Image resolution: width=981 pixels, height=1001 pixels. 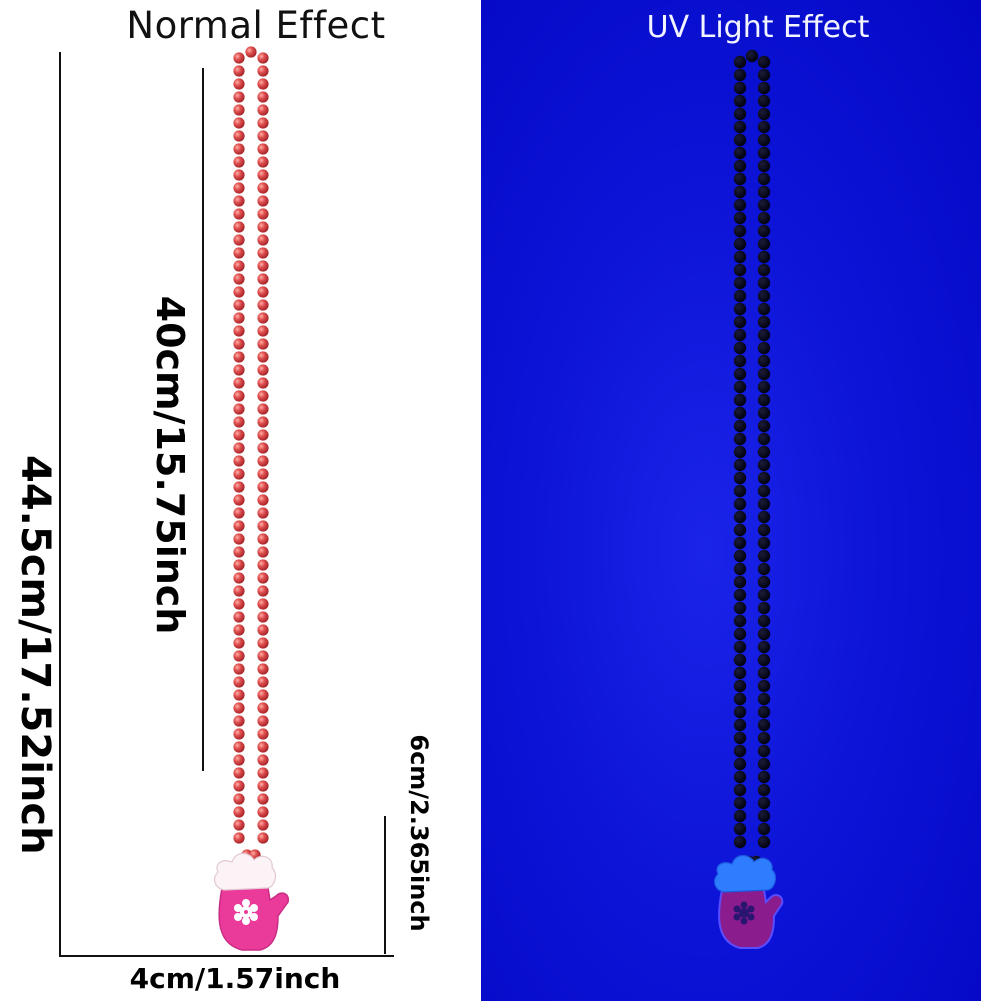 What do you see at coordinates (226, 956) in the screenshot?
I see `width-baseline` at bounding box center [226, 956].